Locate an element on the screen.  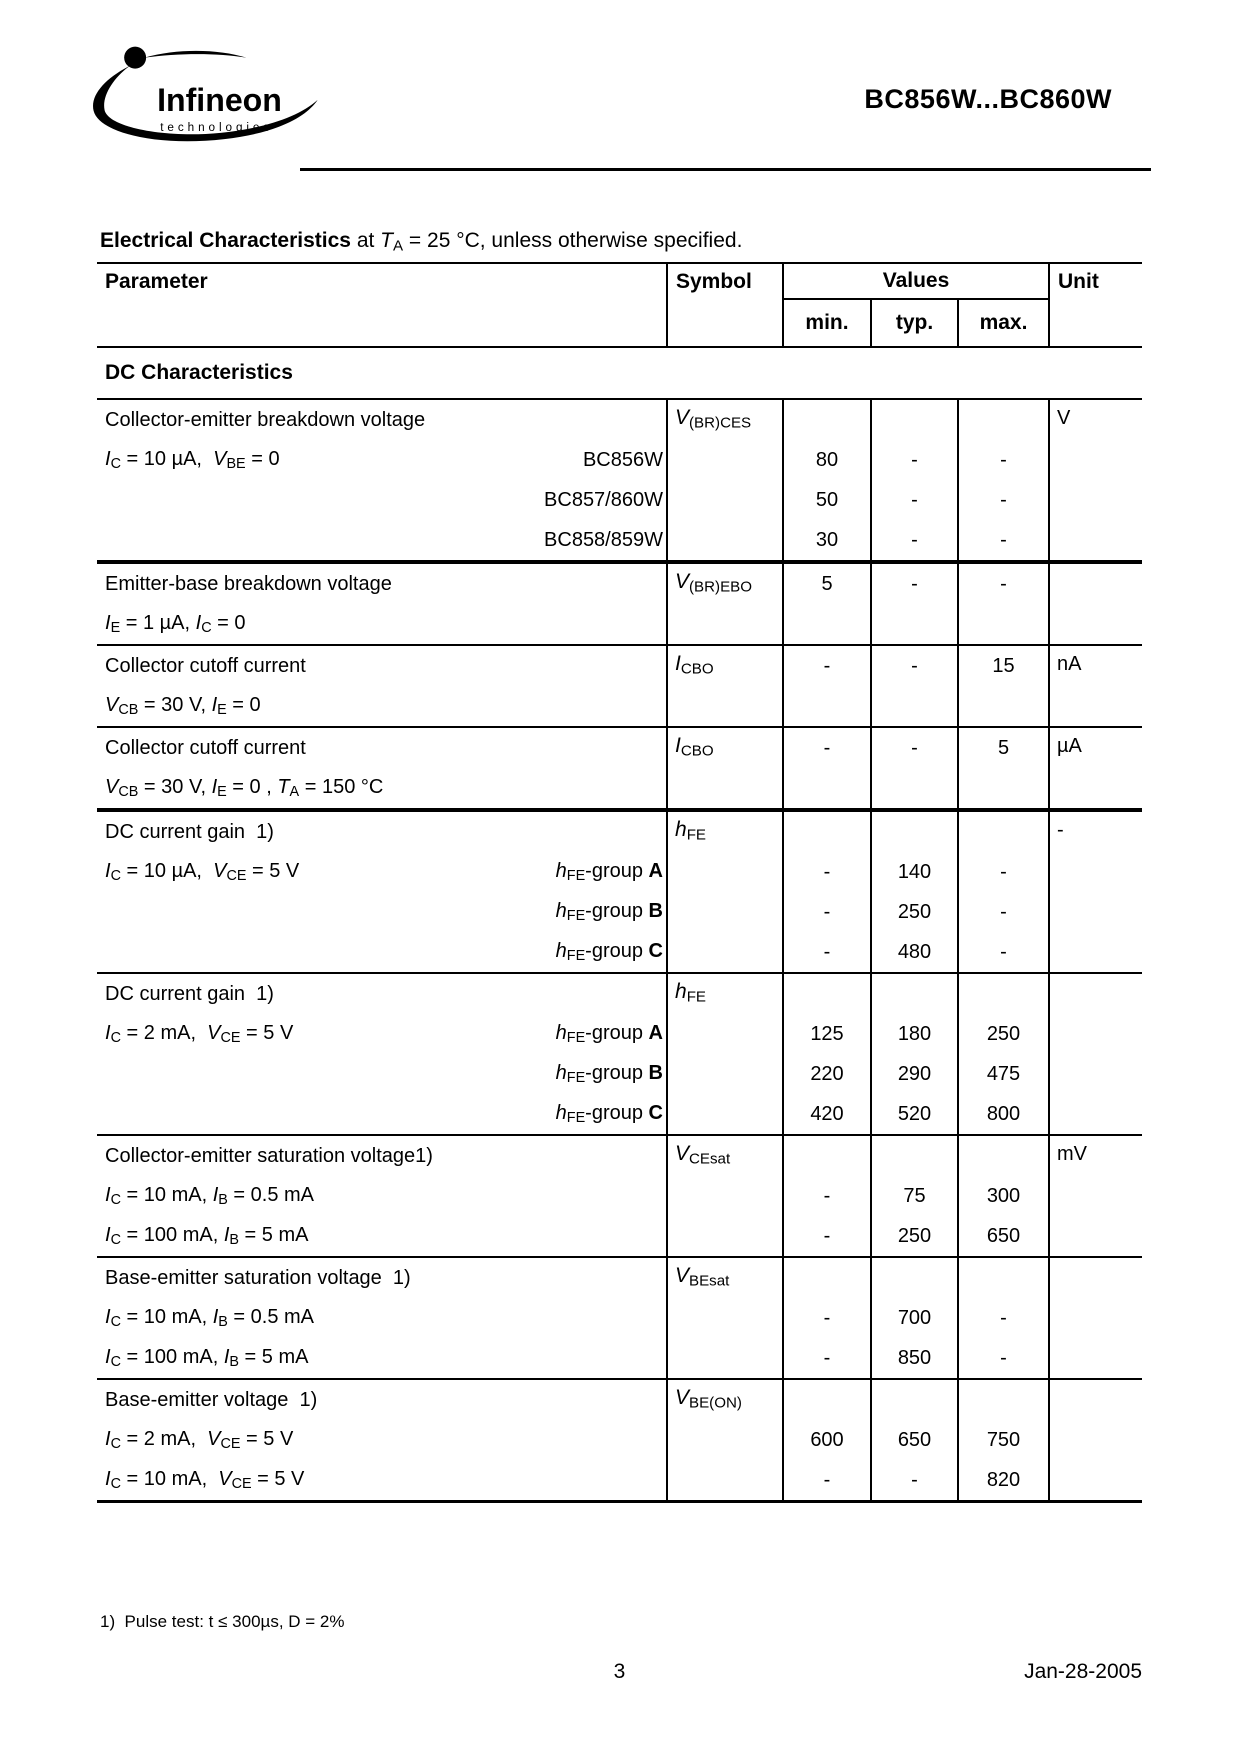
parameter-cell: IE = 1 µA, IC = 0 is located at coordinates (381, 624).